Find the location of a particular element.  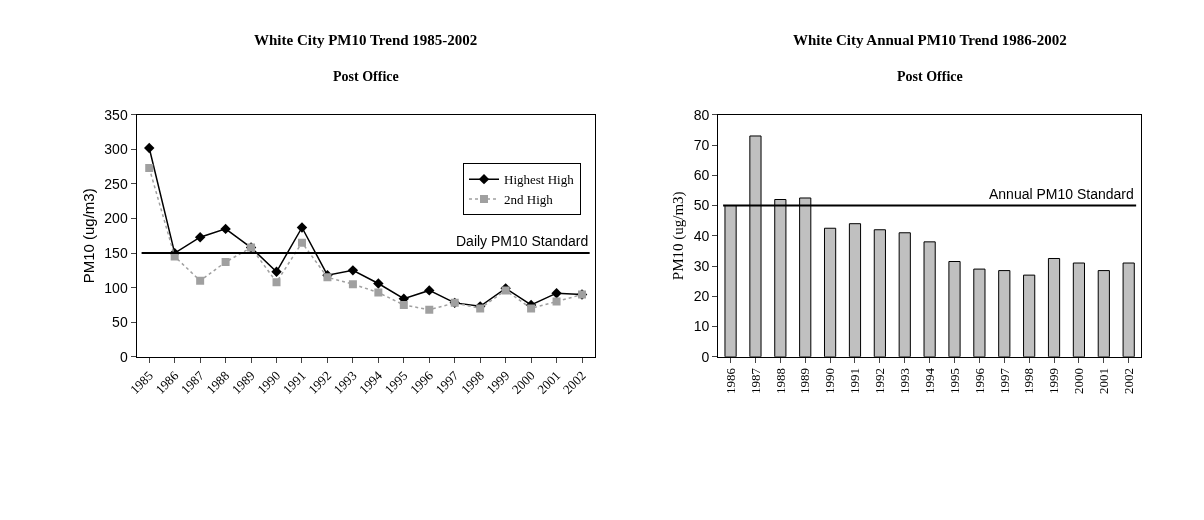

y-tick-label: 350 is located at coordinates (116, 114).